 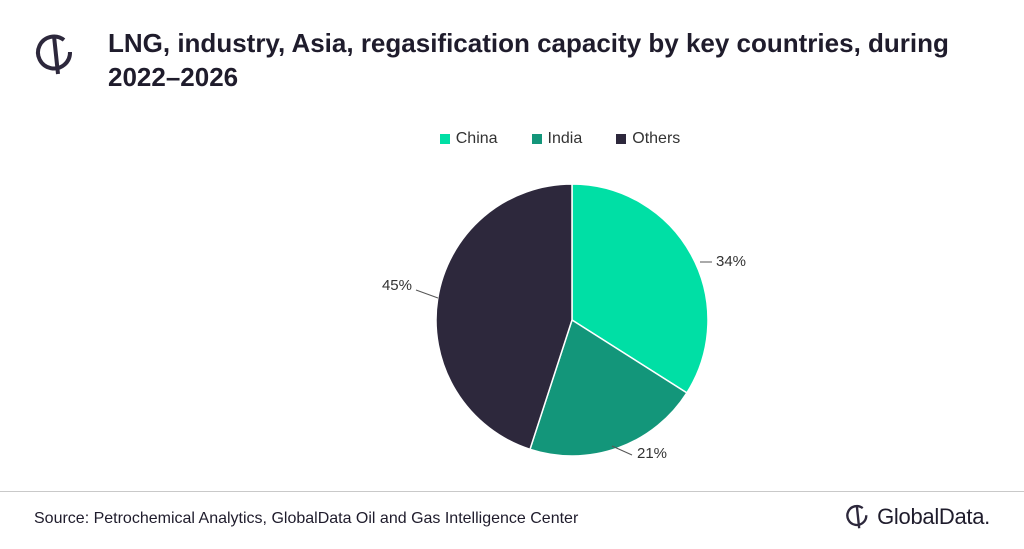 I want to click on data-label-india: 21%, so click(x=652, y=453).